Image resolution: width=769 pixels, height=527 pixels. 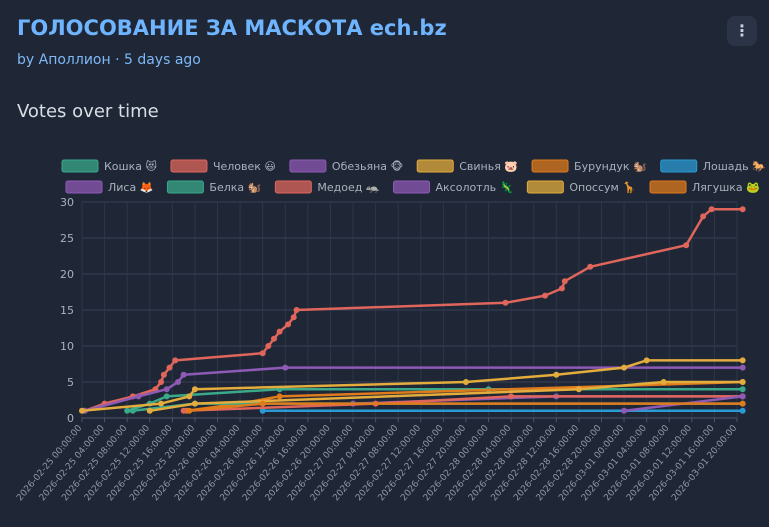 What do you see at coordinates (88, 111) in the screenshot?
I see `chart-section-title: Votes over time` at bounding box center [88, 111].